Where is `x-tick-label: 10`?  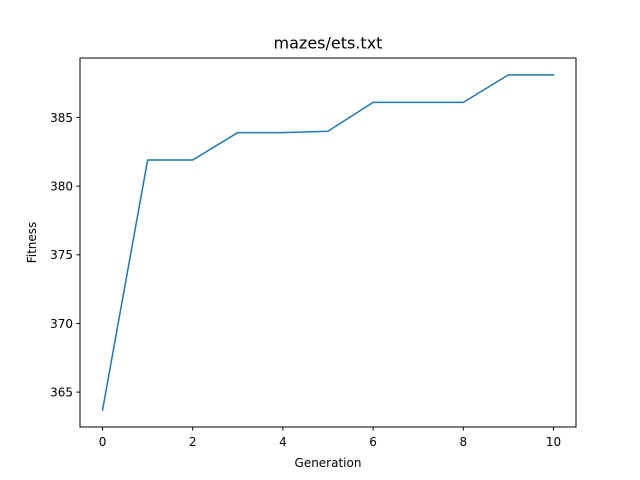 x-tick-label: 10 is located at coordinates (553, 442).